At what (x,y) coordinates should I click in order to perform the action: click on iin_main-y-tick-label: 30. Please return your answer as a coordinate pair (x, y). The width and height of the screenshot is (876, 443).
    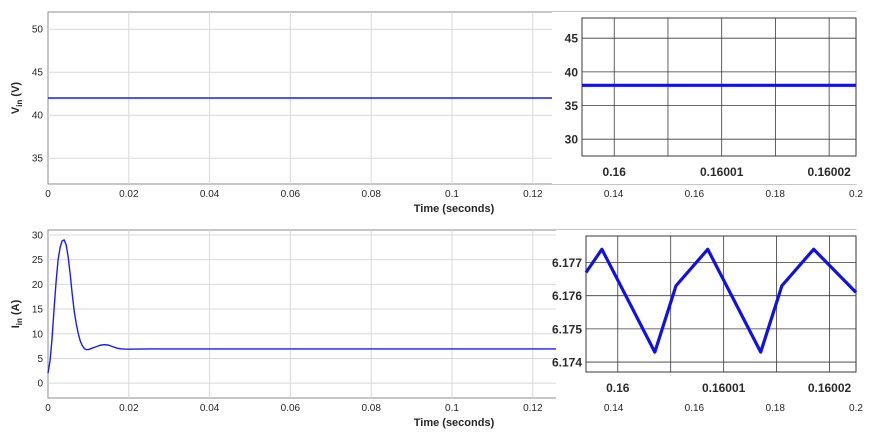
    Looking at the image, I should click on (38, 235).